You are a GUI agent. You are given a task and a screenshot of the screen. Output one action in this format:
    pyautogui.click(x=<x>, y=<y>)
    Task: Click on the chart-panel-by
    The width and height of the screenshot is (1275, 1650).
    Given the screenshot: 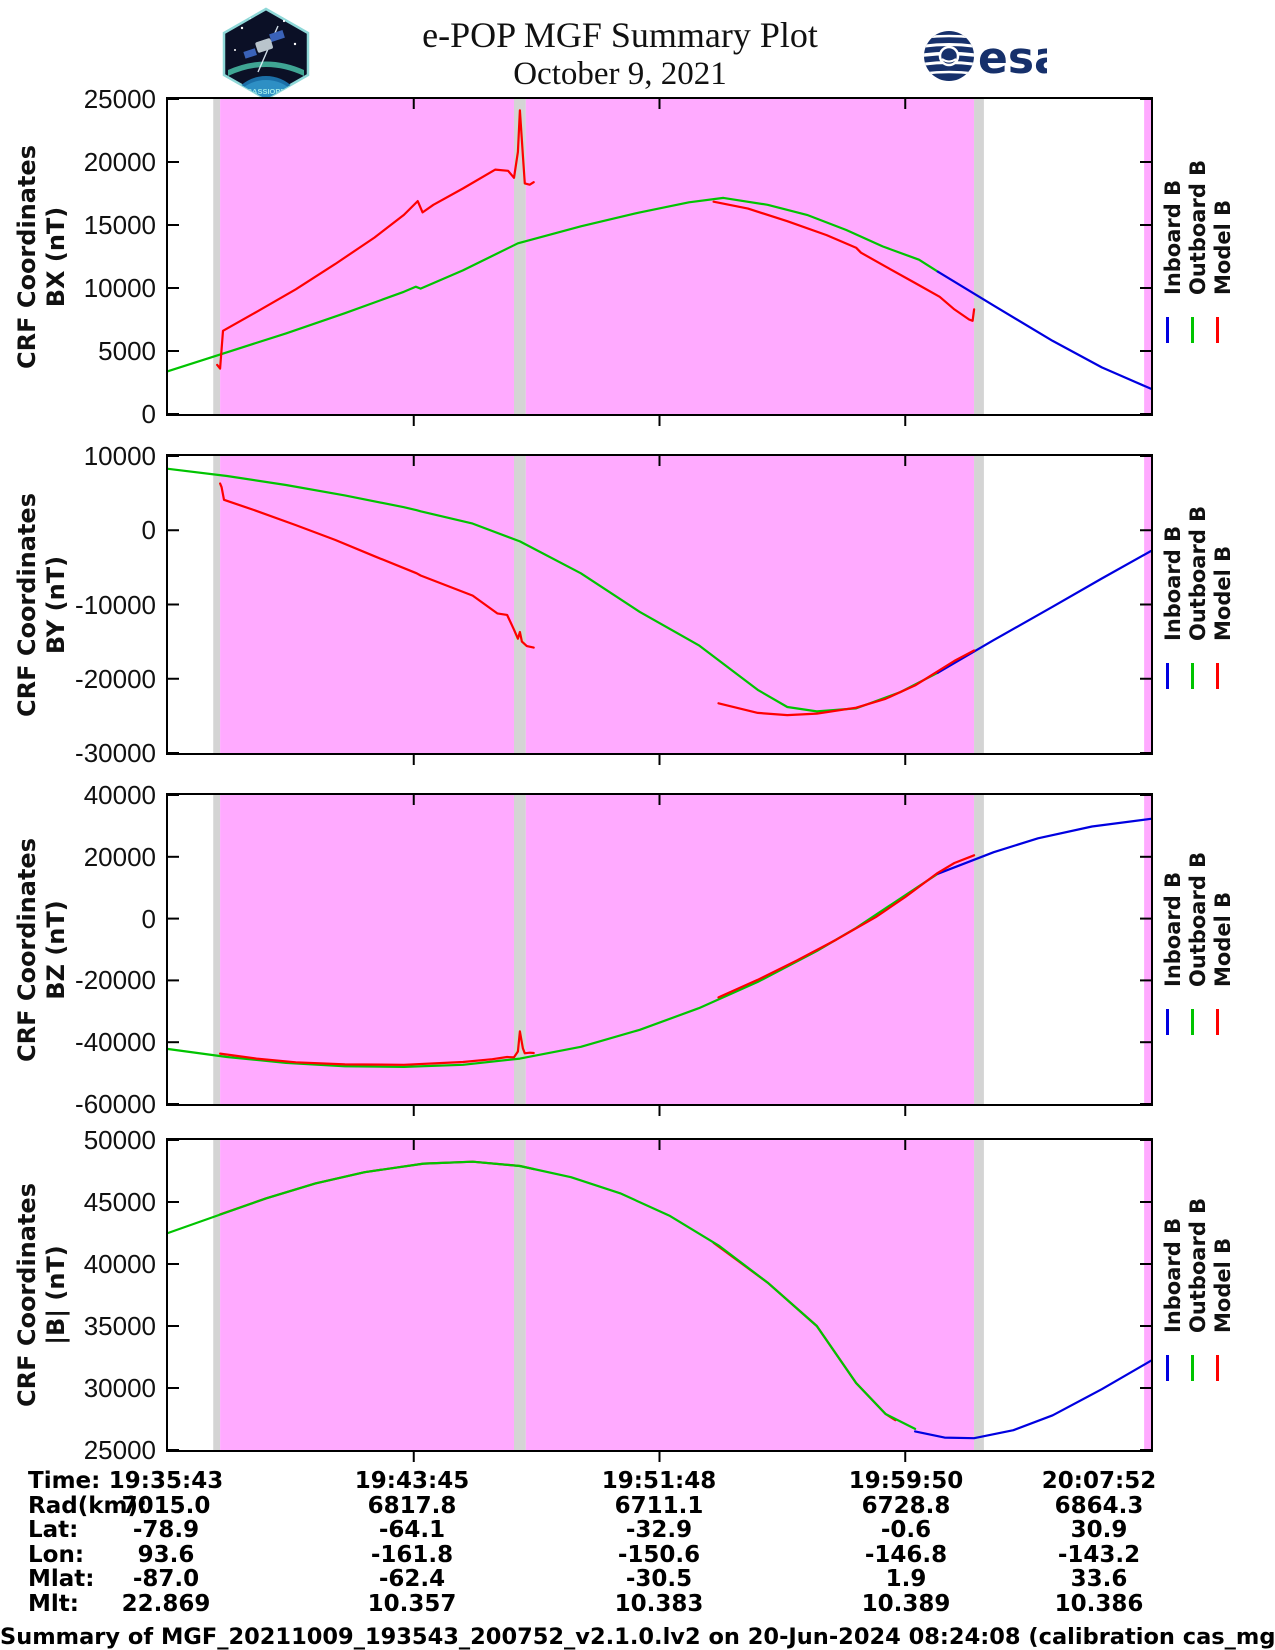 What is the action you would take?
    pyautogui.click(x=659, y=609)
    